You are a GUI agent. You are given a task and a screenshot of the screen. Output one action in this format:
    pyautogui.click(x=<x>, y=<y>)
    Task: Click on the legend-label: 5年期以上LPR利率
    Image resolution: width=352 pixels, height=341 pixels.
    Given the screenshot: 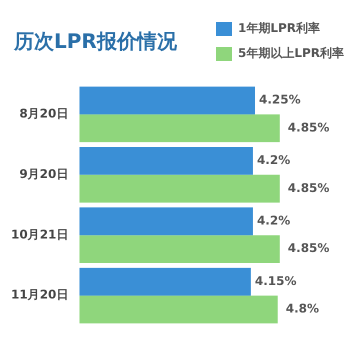 What is the action you would take?
    pyautogui.click(x=291, y=53)
    